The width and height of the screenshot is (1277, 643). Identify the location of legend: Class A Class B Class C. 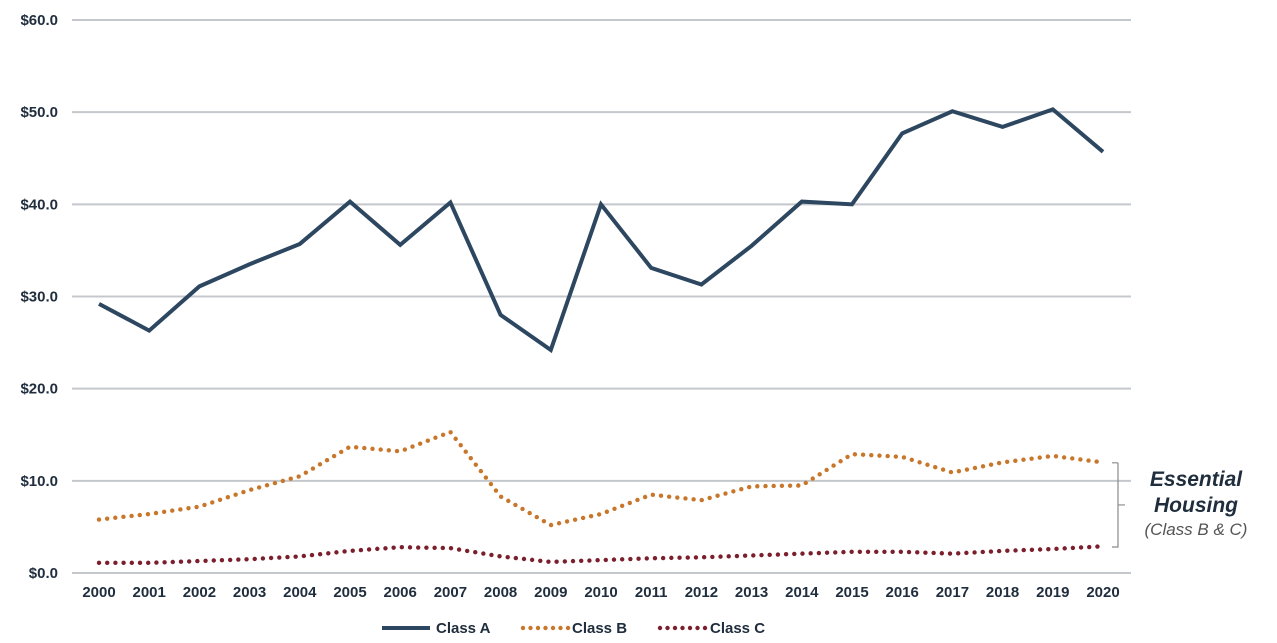
(573, 628).